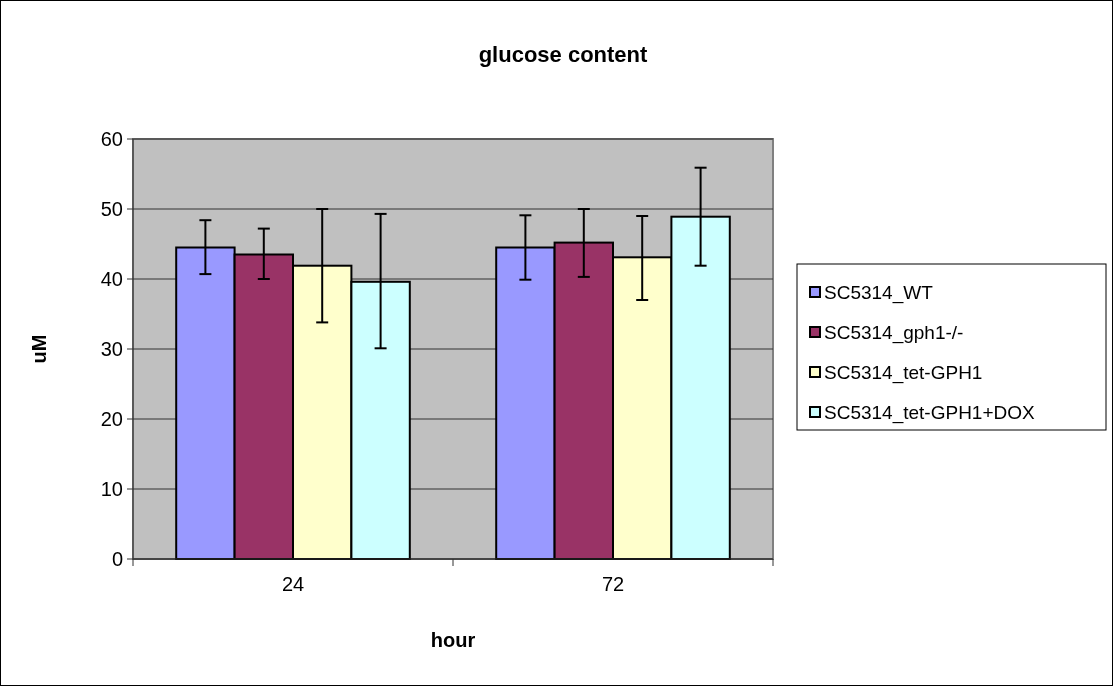 The image size is (1113, 686). Describe the element at coordinates (894, 332) in the screenshot. I see `legend-label: SC5314_gph1-/-` at that location.